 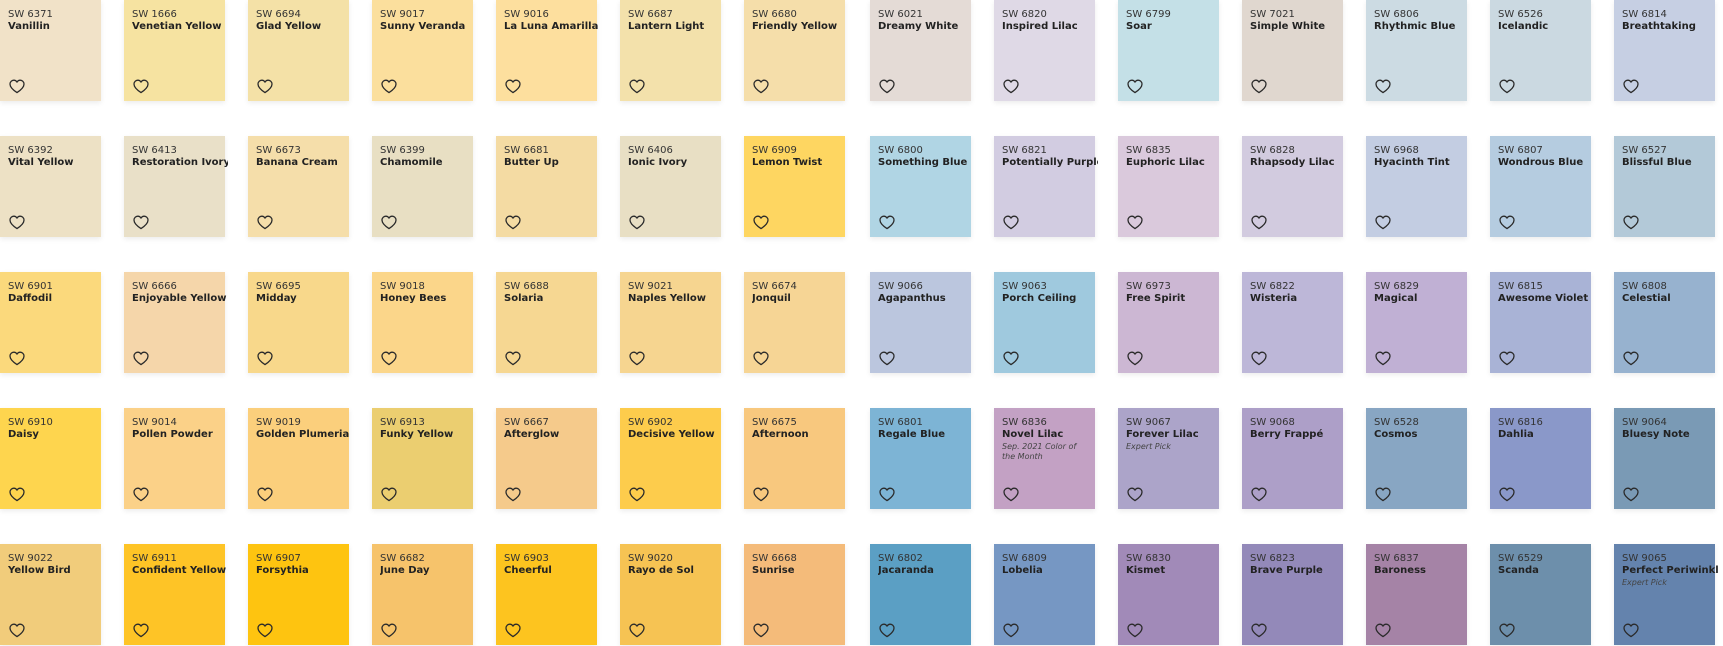 What do you see at coordinates (794, 50) in the screenshot?
I see `color-chip: SW 6680 Friendly Yellow` at bounding box center [794, 50].